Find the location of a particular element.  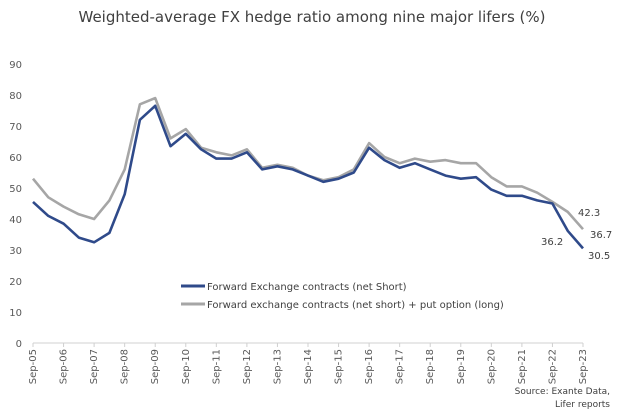

y-tick-label: 20 is located at coordinates (15, 282).